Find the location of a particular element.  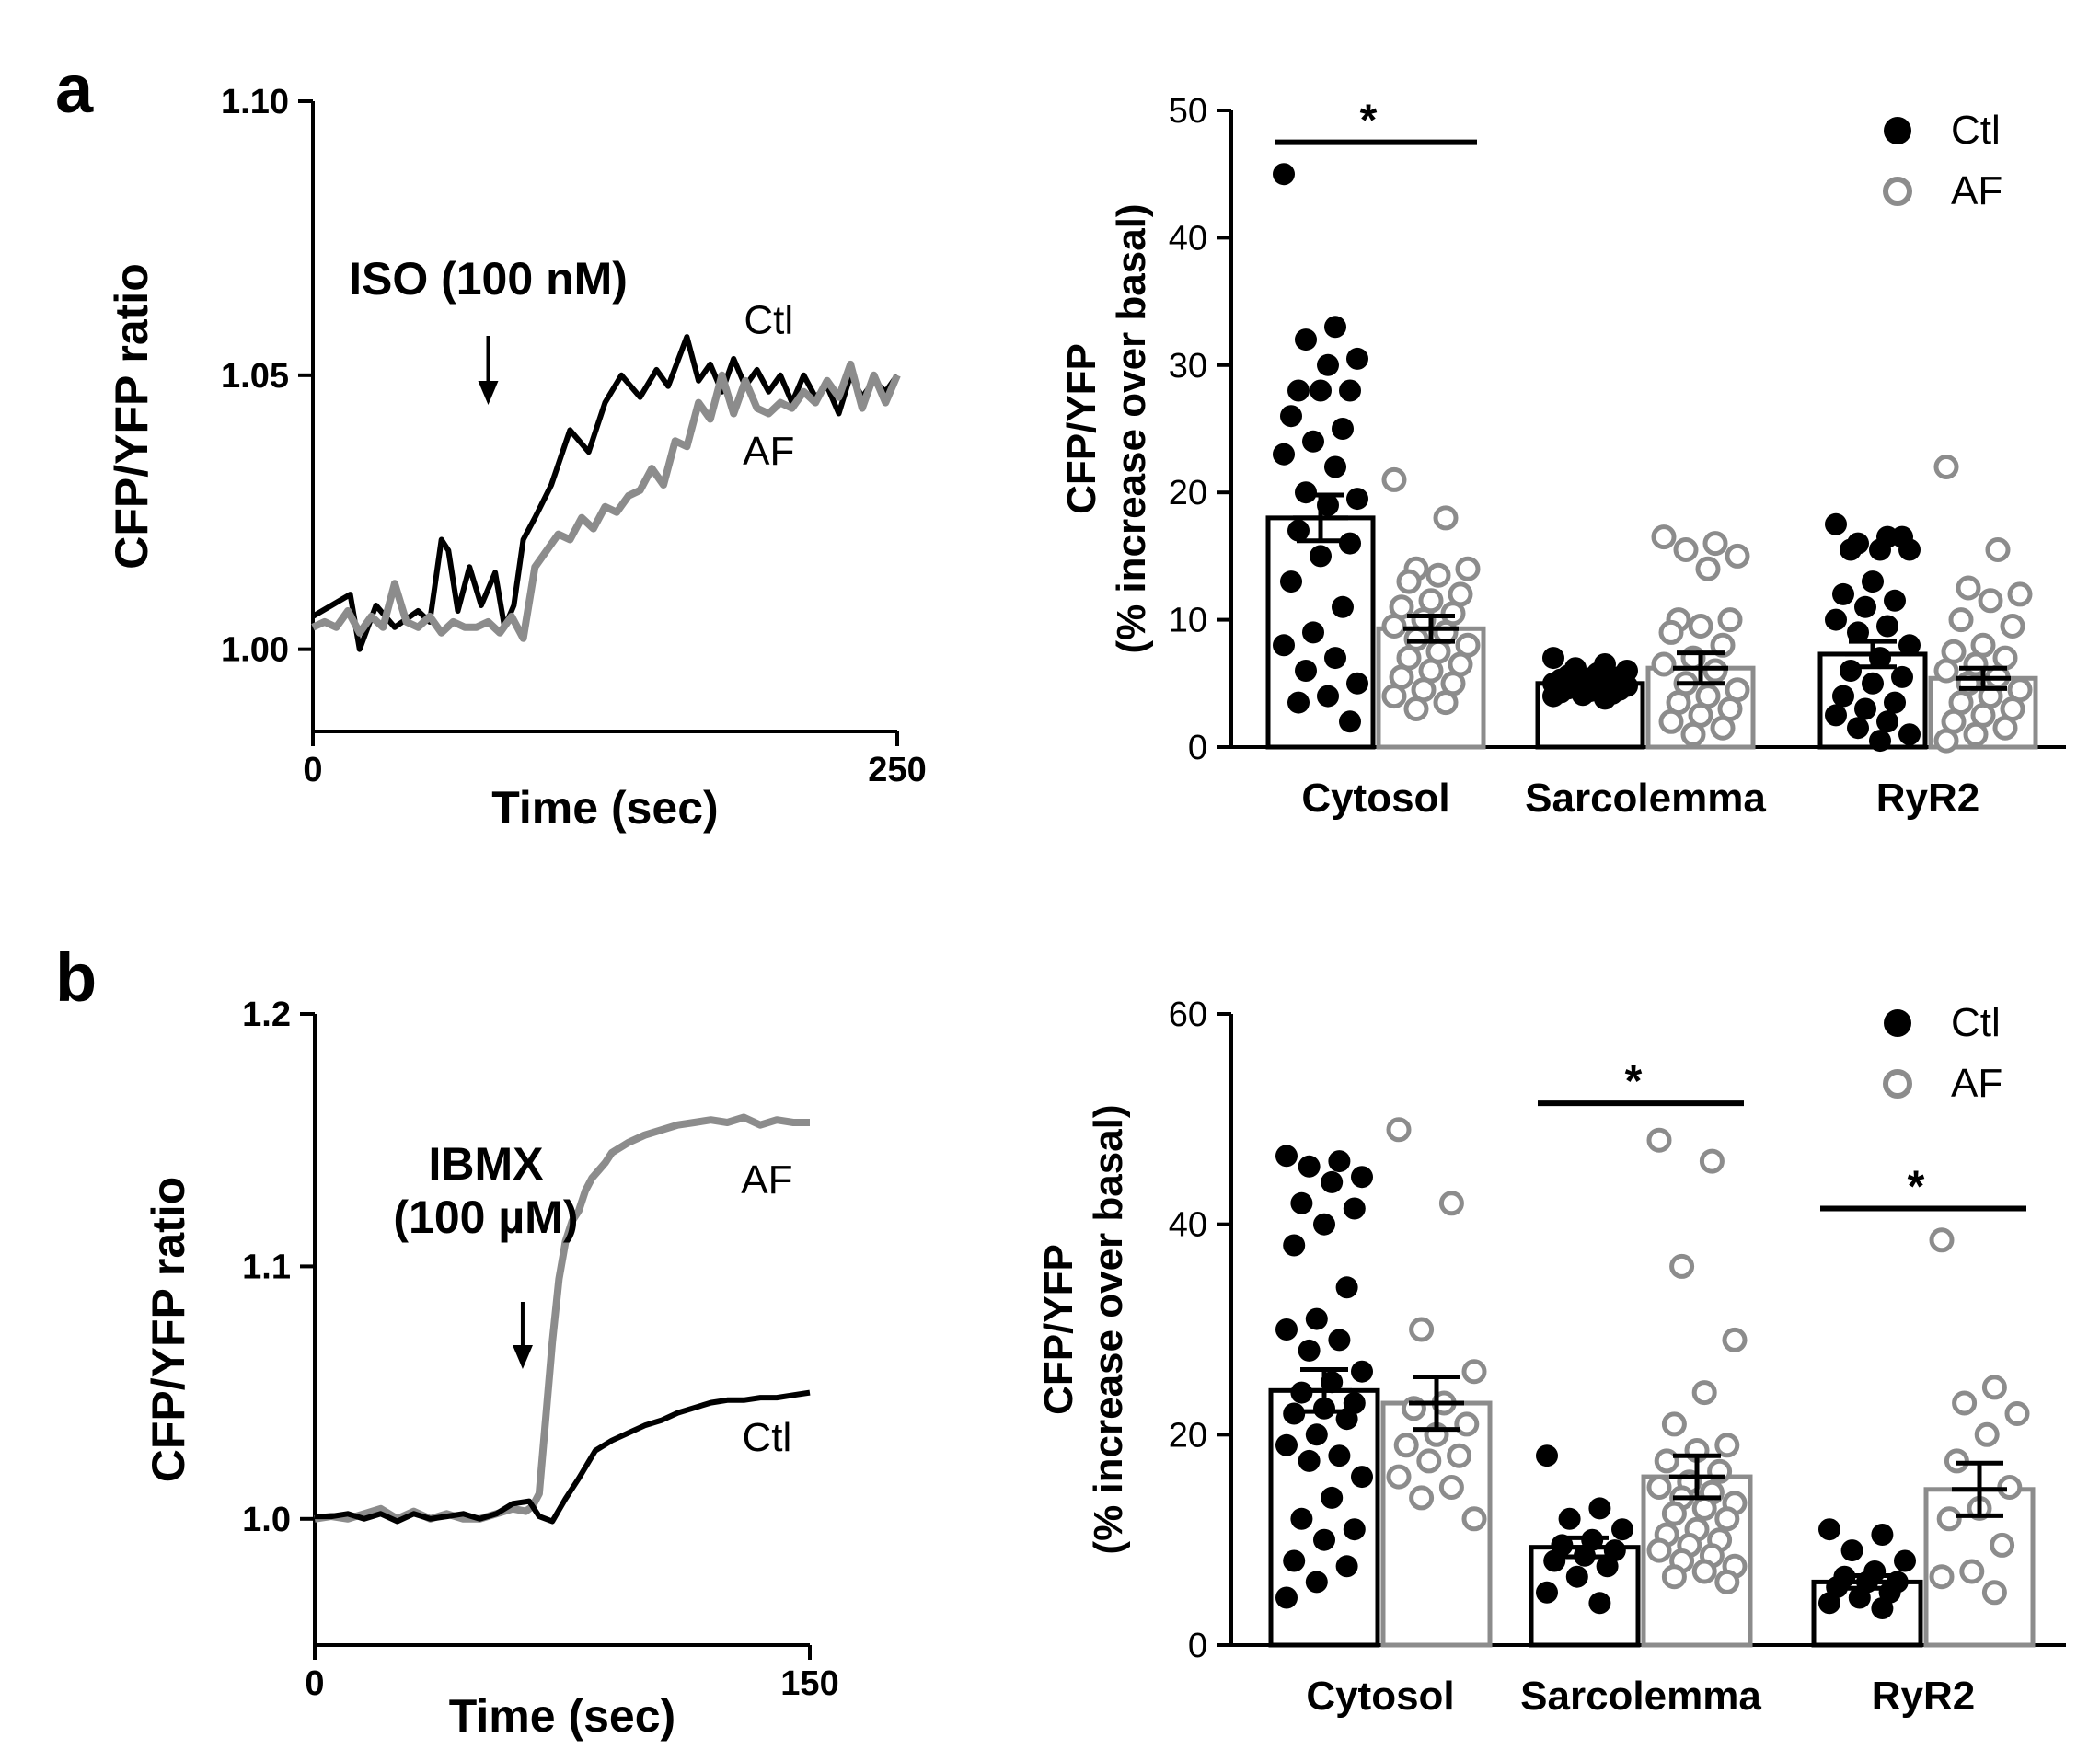

y-tick-label: 40 is located at coordinates (1188, 238).